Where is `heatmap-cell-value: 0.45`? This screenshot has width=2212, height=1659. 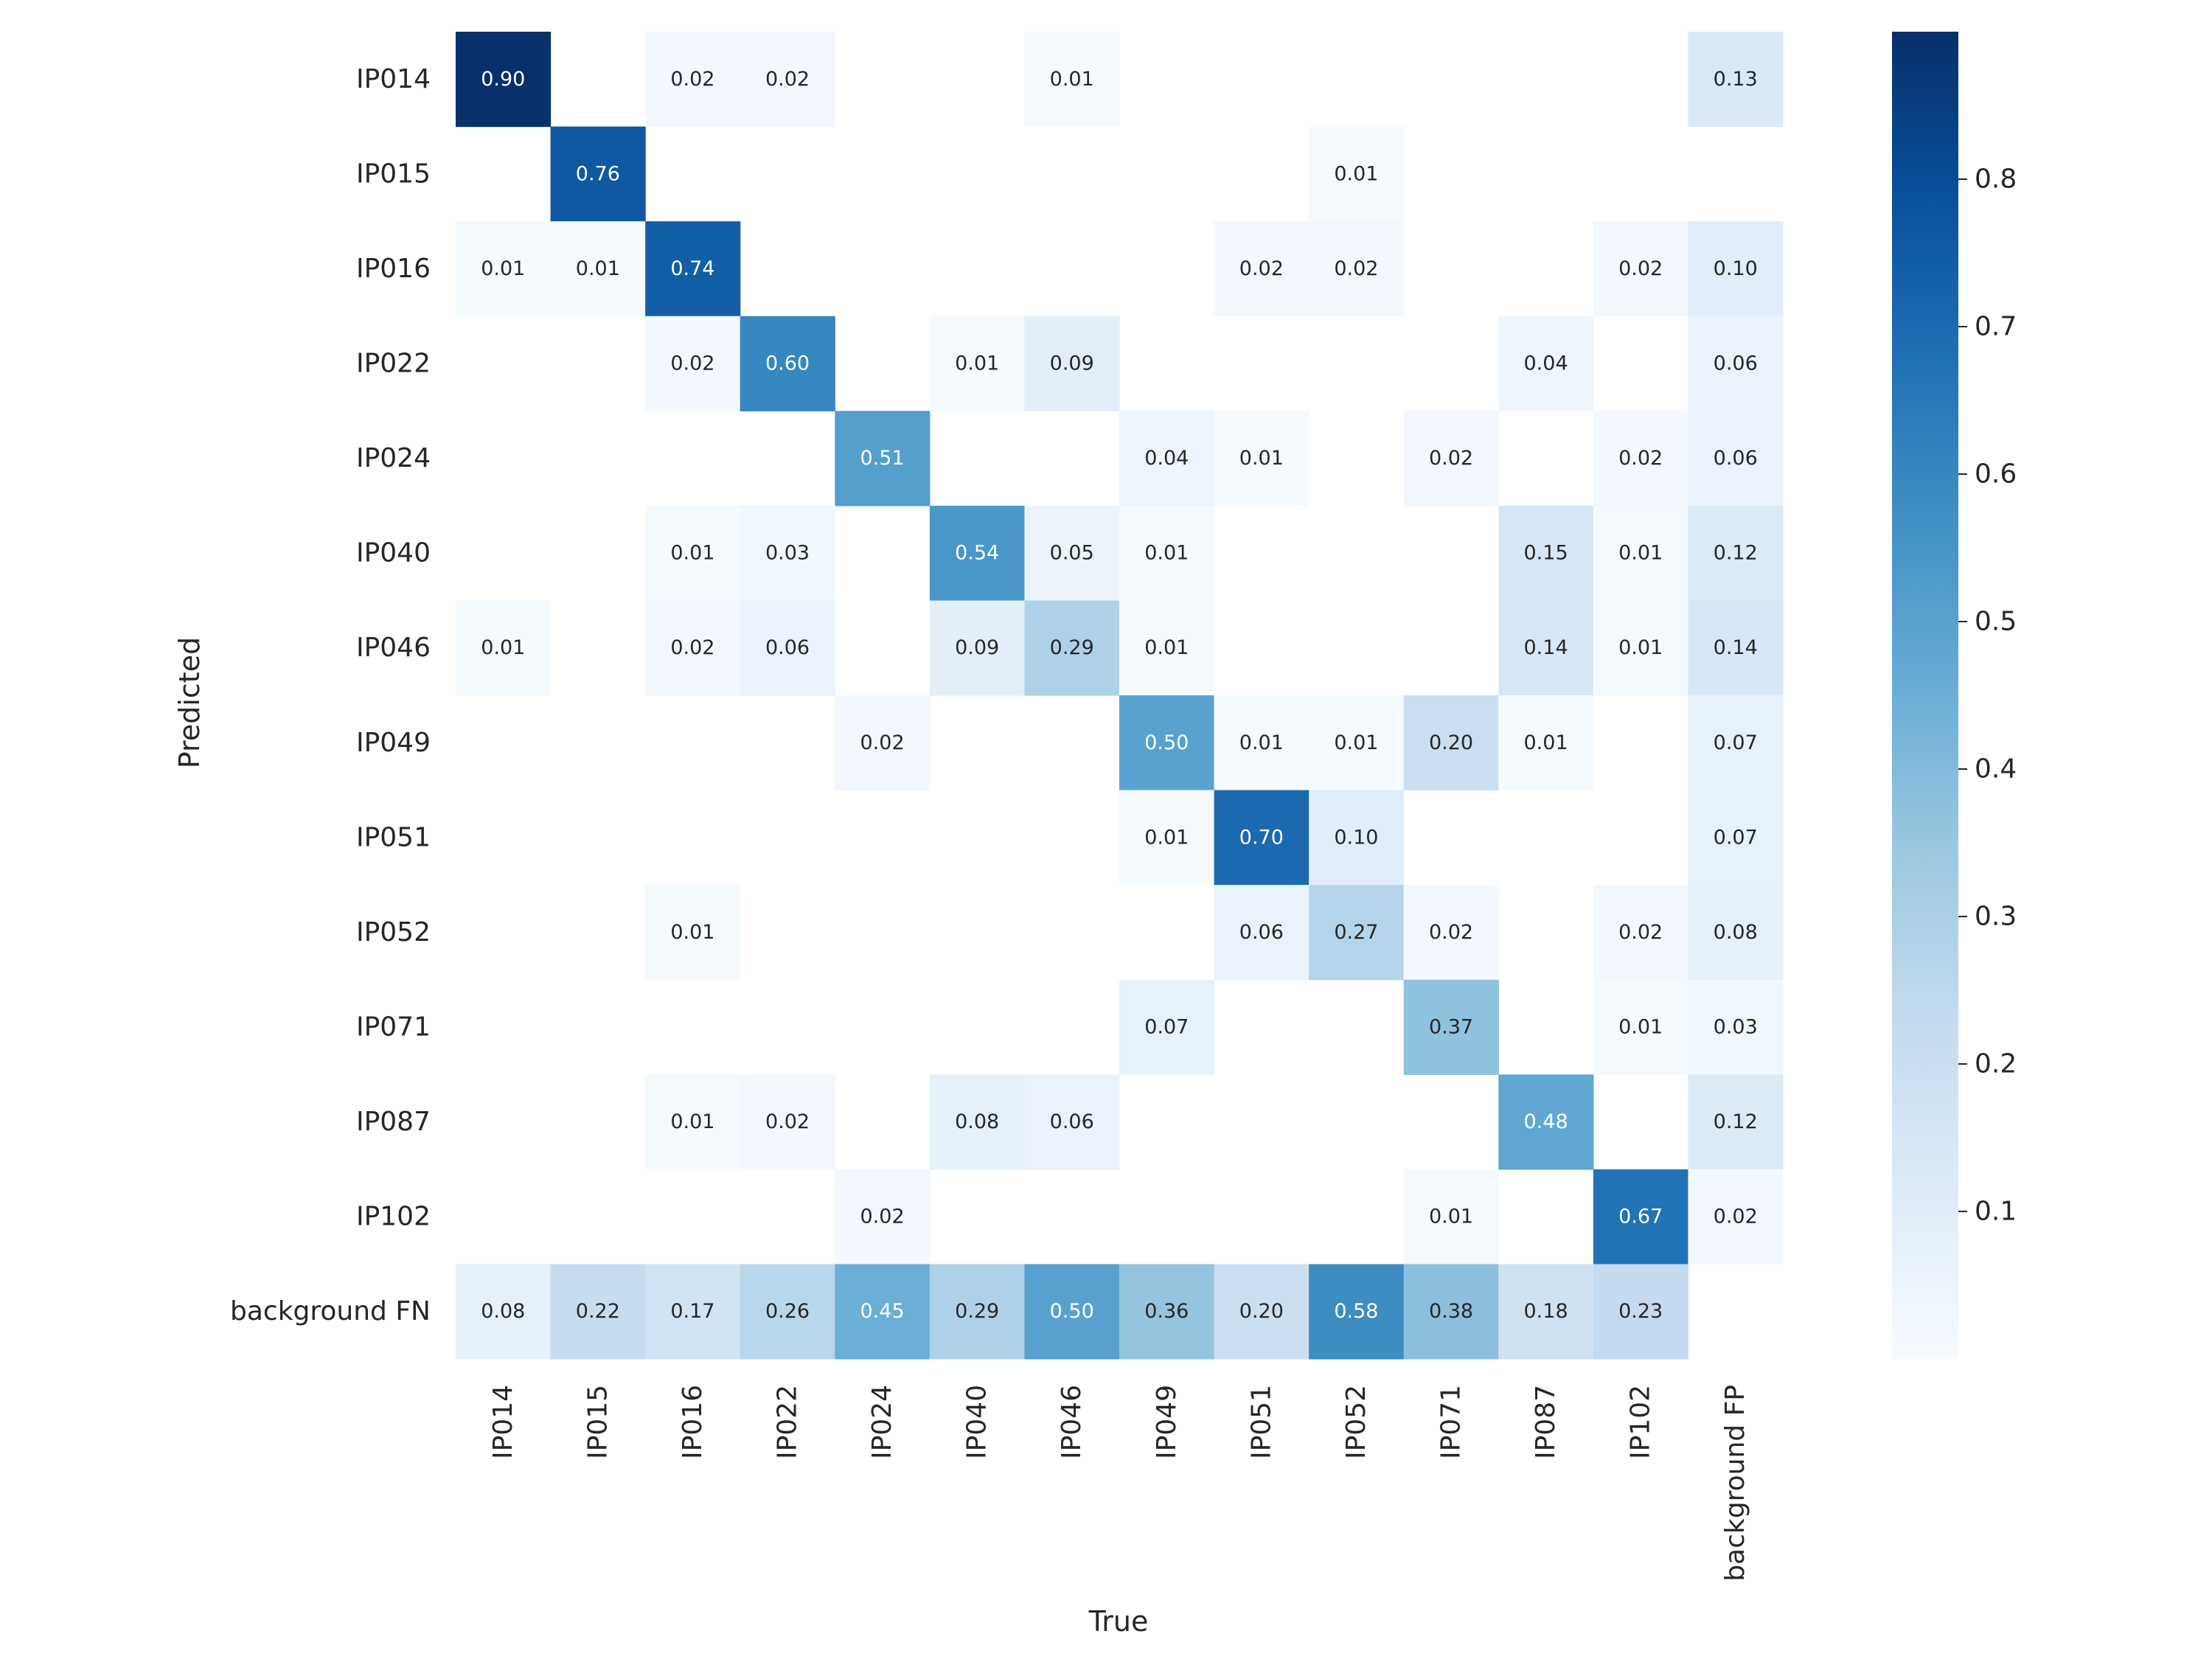
heatmap-cell-value: 0.45 is located at coordinates (882, 1311).